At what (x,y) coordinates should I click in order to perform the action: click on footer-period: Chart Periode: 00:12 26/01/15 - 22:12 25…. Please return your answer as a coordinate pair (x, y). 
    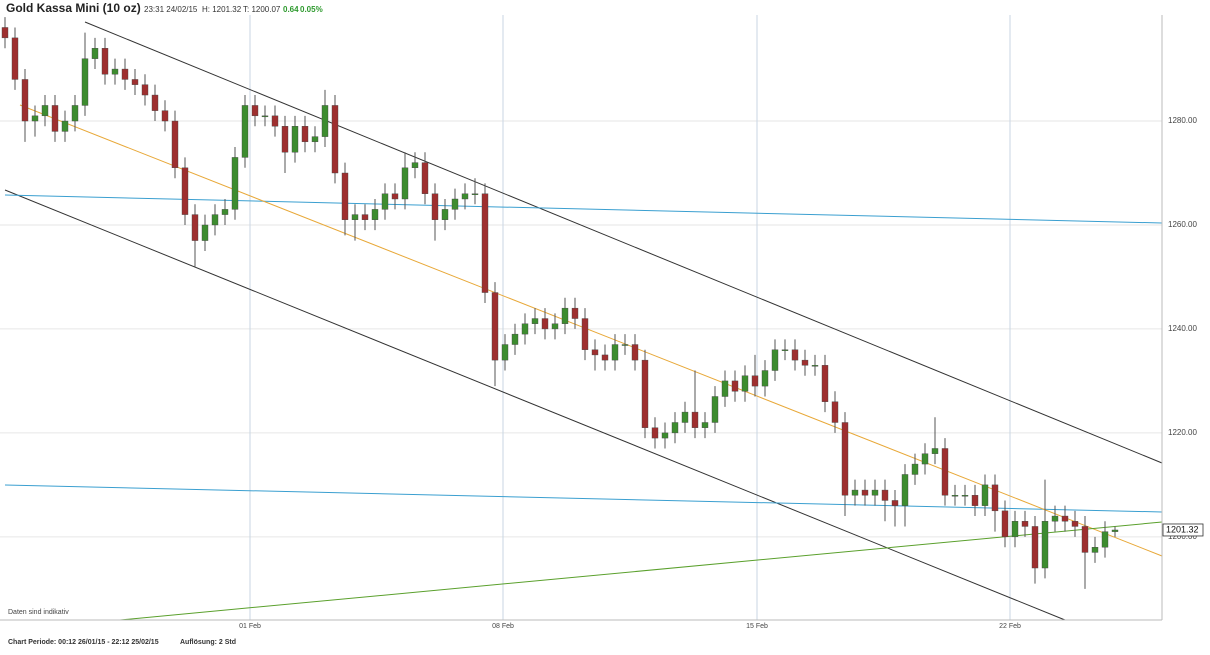
    Looking at the image, I should click on (83, 642).